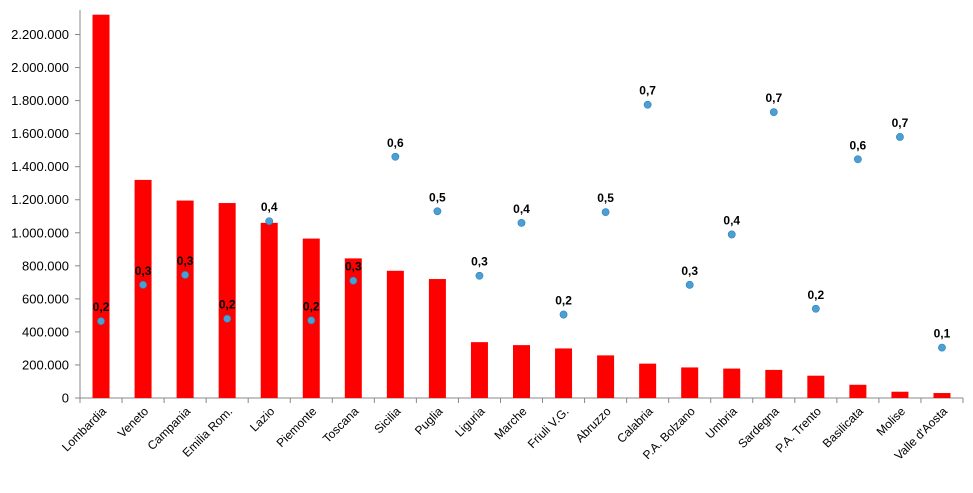 This screenshot has width=973, height=493. Describe the element at coordinates (133, 422) in the screenshot. I see `category-label: Veneto` at that location.